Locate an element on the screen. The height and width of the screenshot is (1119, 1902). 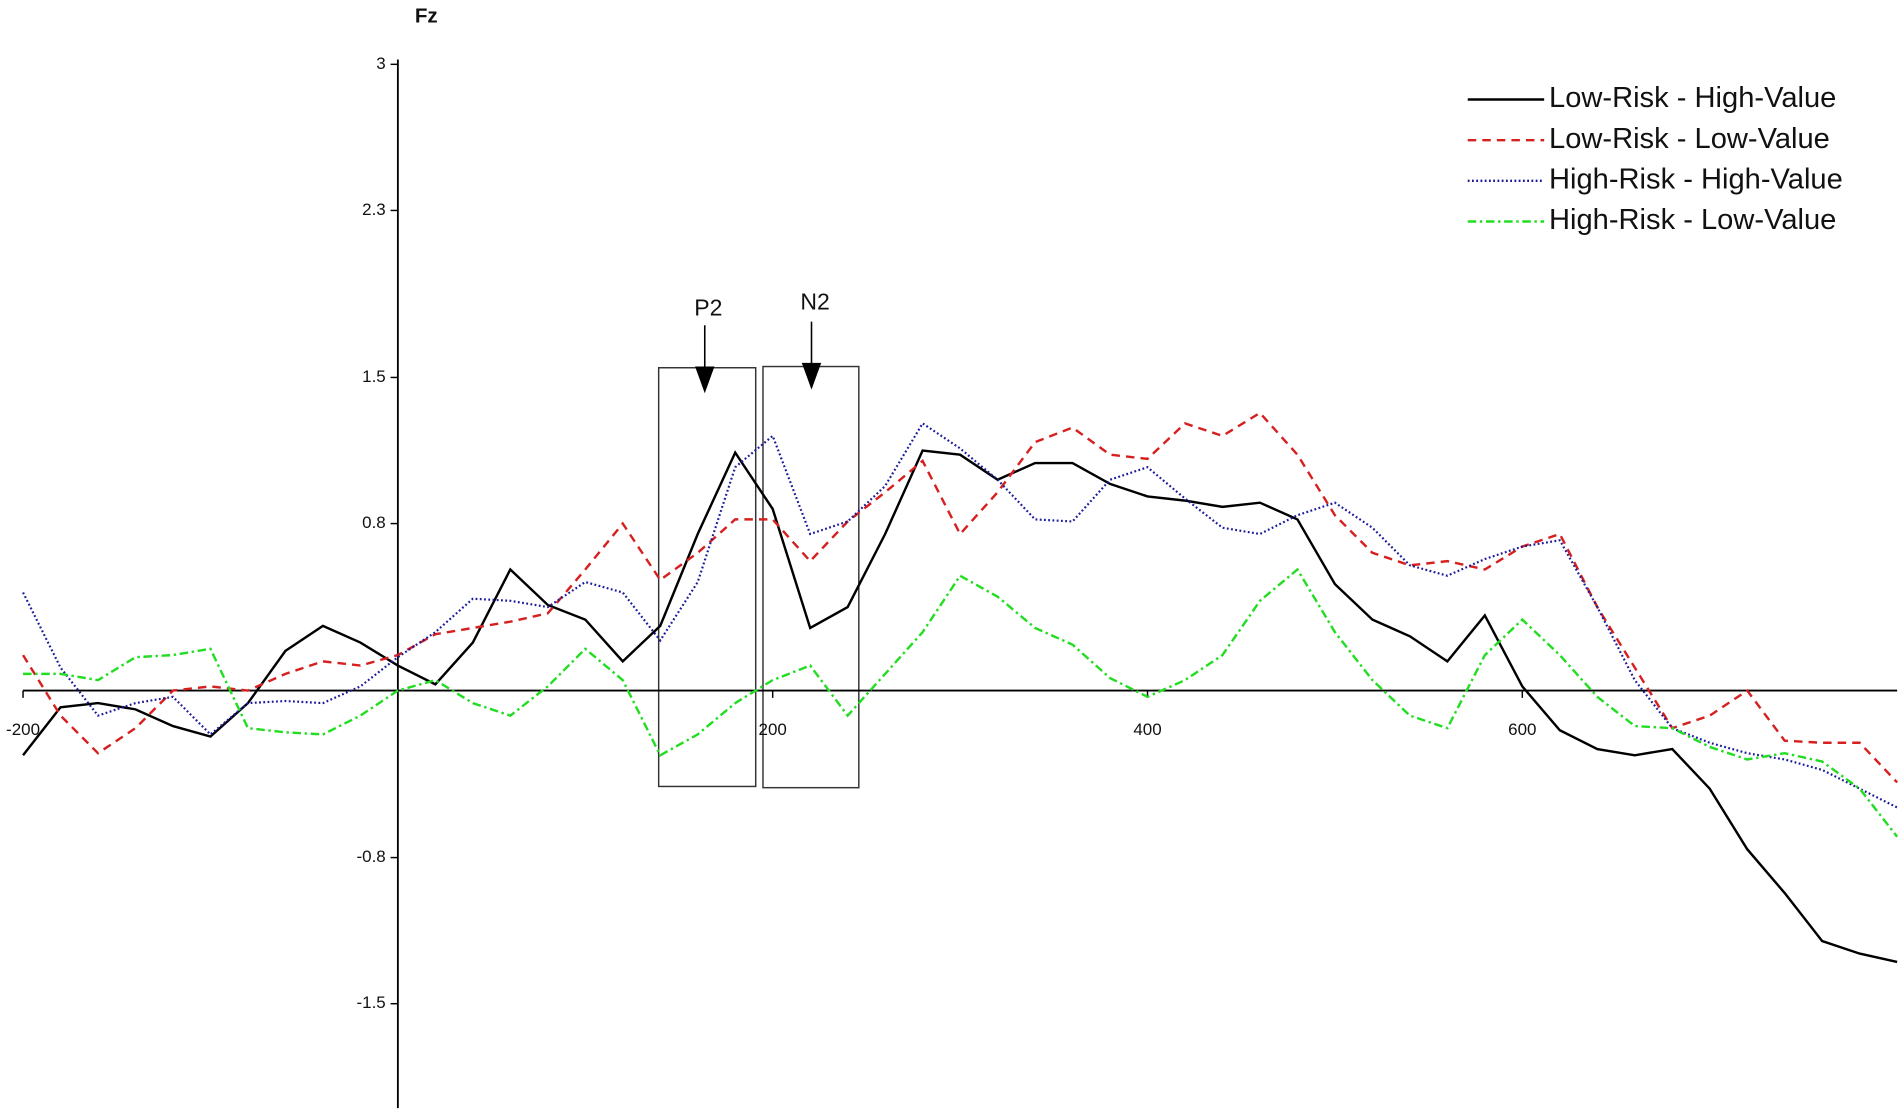
y-tick-label: 1.5 is located at coordinates (374, 376).